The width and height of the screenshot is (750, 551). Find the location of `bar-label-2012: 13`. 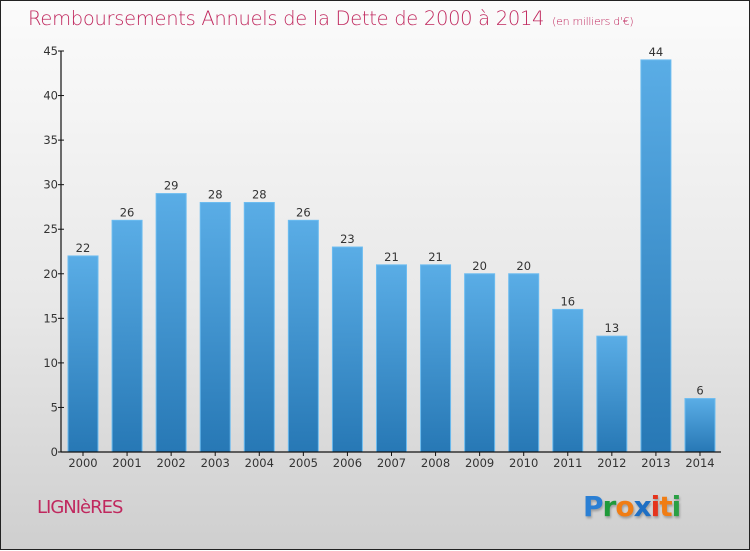

bar-label-2012: 13 is located at coordinates (612, 328).